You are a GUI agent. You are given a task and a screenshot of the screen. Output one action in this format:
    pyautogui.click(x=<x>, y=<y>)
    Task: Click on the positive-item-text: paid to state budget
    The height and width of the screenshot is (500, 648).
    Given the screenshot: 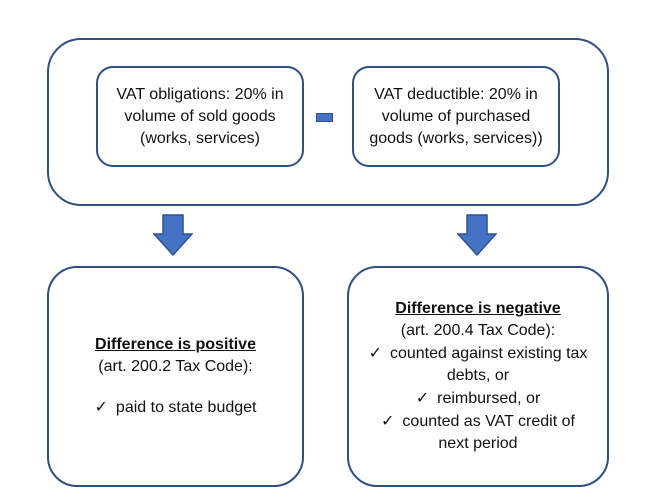 What is the action you would take?
    pyautogui.click(x=186, y=407)
    